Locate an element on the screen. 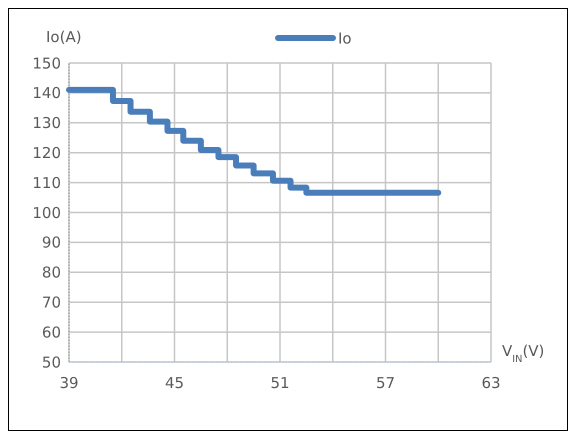 The height and width of the screenshot is (439, 576). y-tick-label: 50 is located at coordinates (51, 362).